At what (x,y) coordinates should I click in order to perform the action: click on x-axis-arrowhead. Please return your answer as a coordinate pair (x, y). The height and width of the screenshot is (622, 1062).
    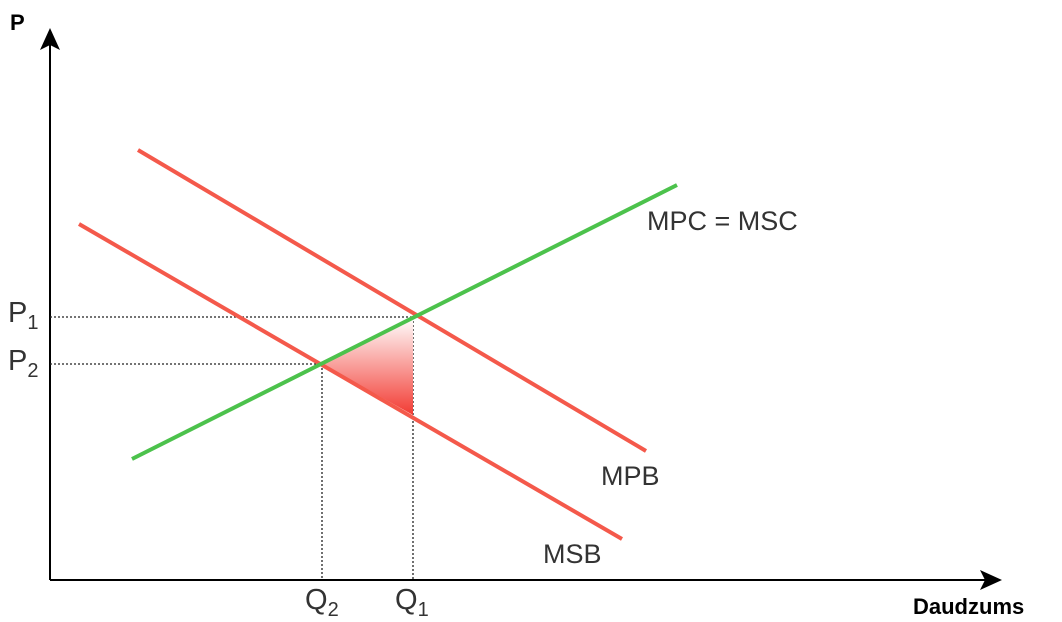
    Looking at the image, I should click on (991, 580).